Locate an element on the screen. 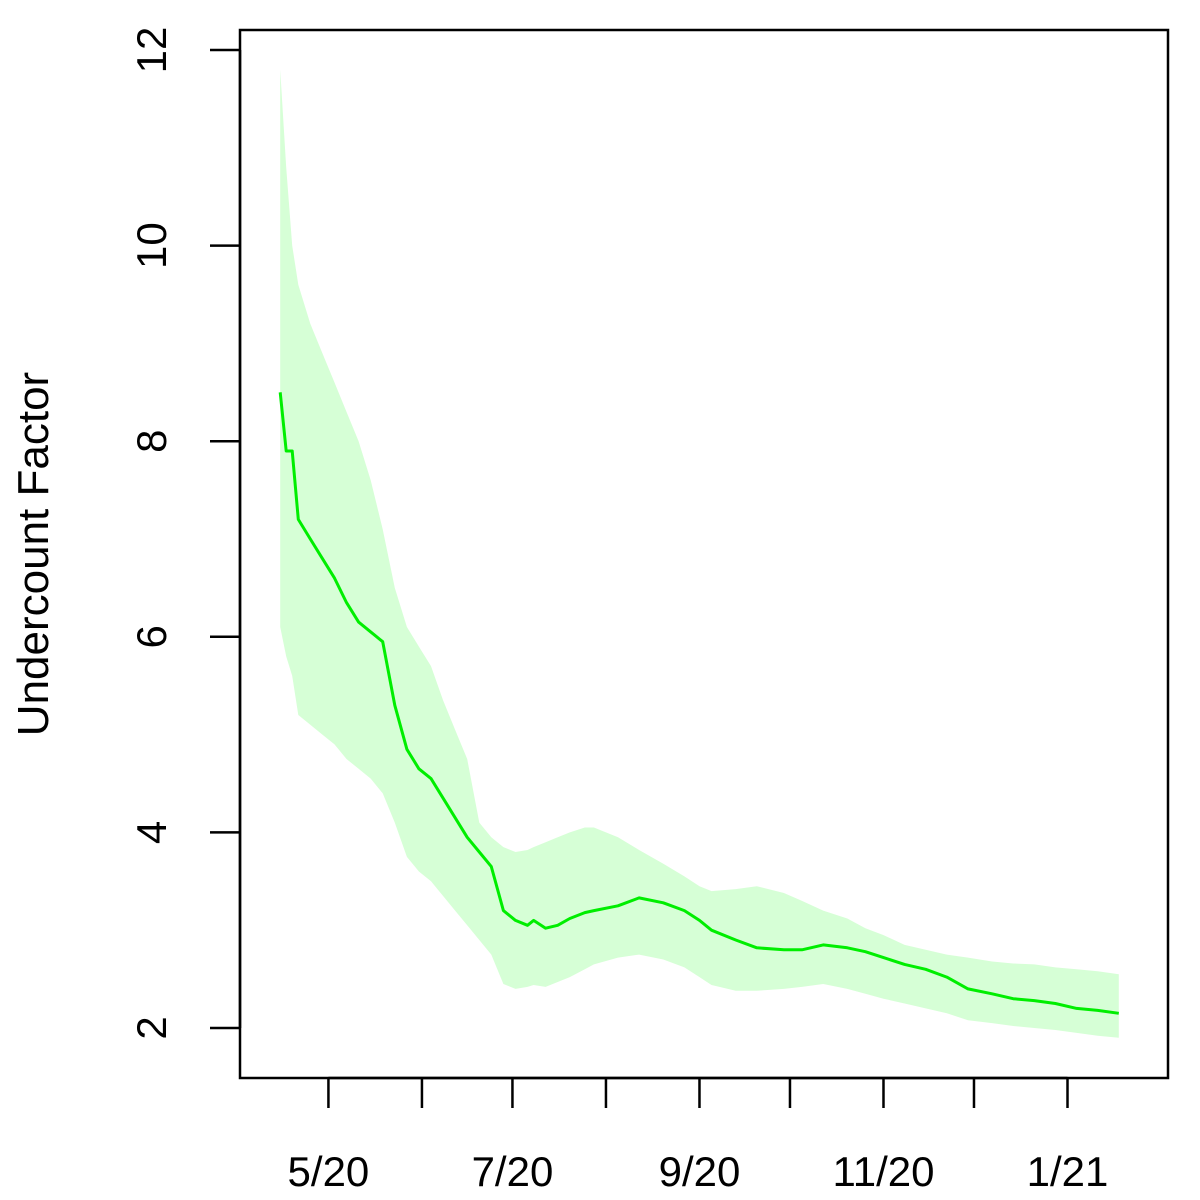 The image size is (1200, 1200). x-tick-label: 9/20 is located at coordinates (700, 1171).